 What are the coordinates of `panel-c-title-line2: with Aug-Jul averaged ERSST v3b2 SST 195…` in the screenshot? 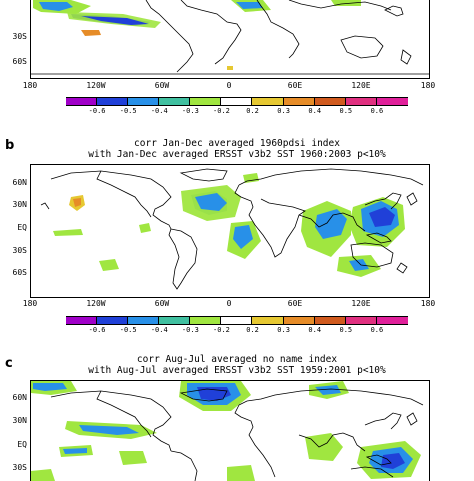 It's located at (237, 370).